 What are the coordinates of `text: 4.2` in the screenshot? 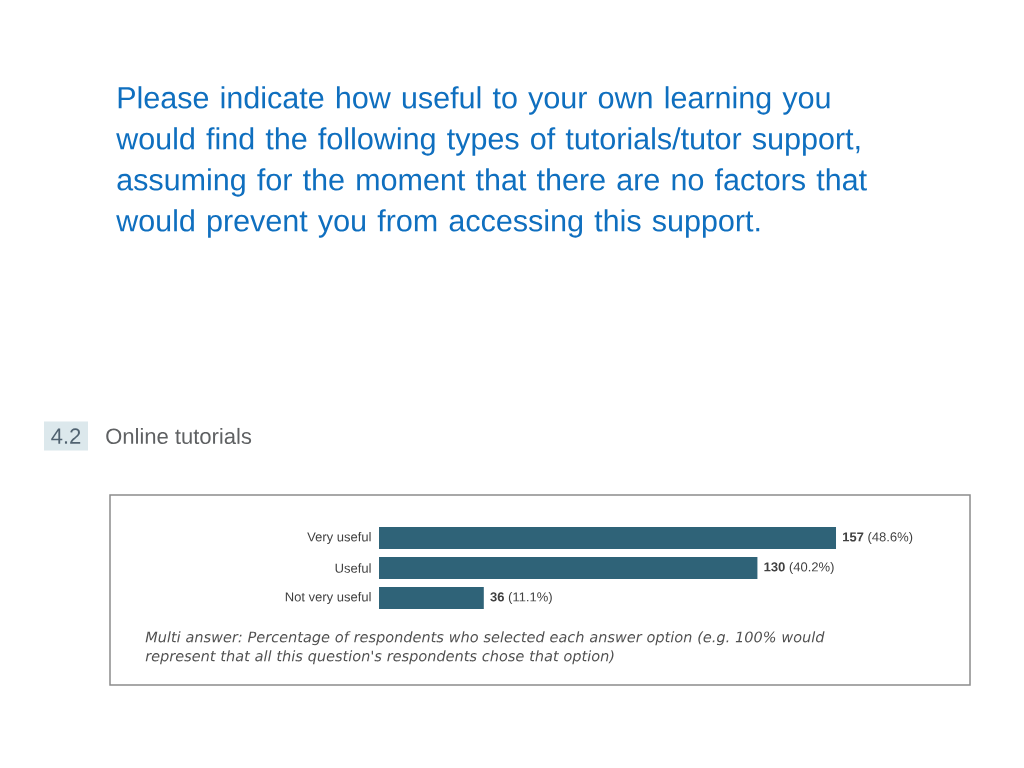 It's located at (66, 436).